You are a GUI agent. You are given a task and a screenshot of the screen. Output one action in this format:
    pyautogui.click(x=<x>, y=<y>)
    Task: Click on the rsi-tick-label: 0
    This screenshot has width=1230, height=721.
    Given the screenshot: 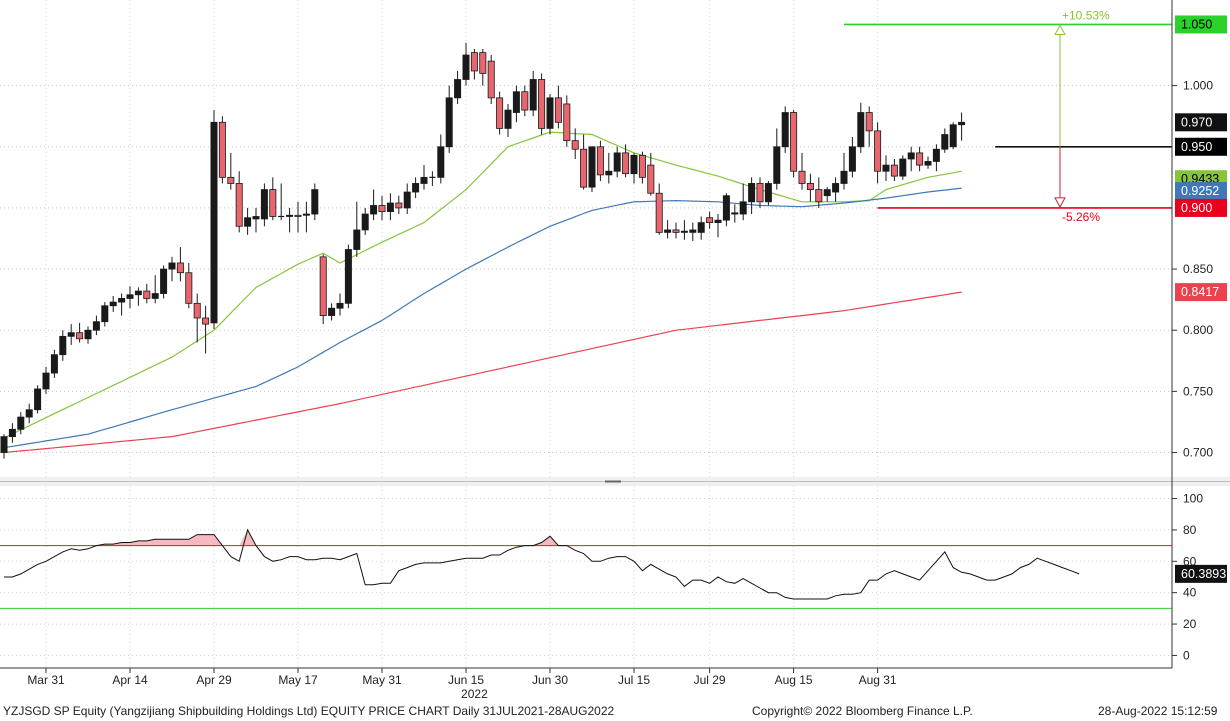 What is the action you would take?
    pyautogui.click(x=1186, y=655)
    